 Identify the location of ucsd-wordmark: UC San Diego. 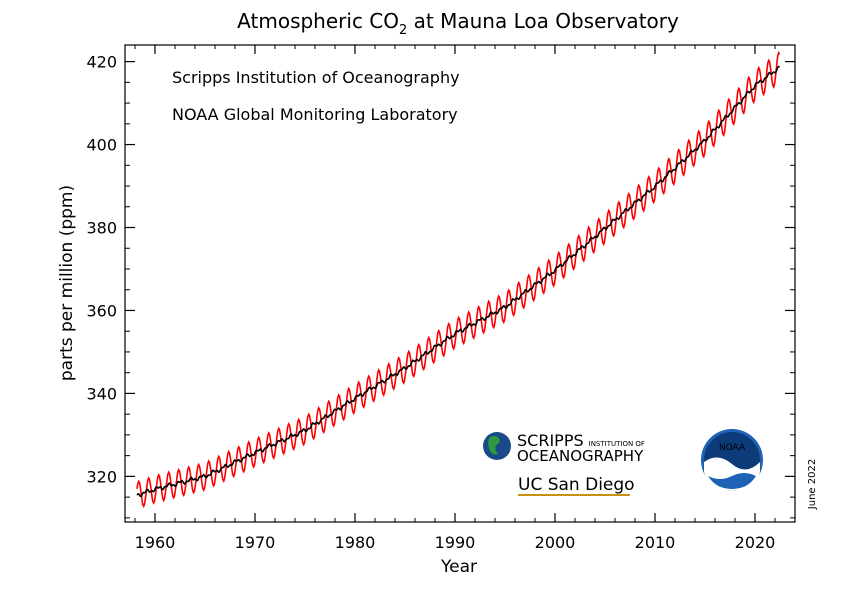
(576, 485).